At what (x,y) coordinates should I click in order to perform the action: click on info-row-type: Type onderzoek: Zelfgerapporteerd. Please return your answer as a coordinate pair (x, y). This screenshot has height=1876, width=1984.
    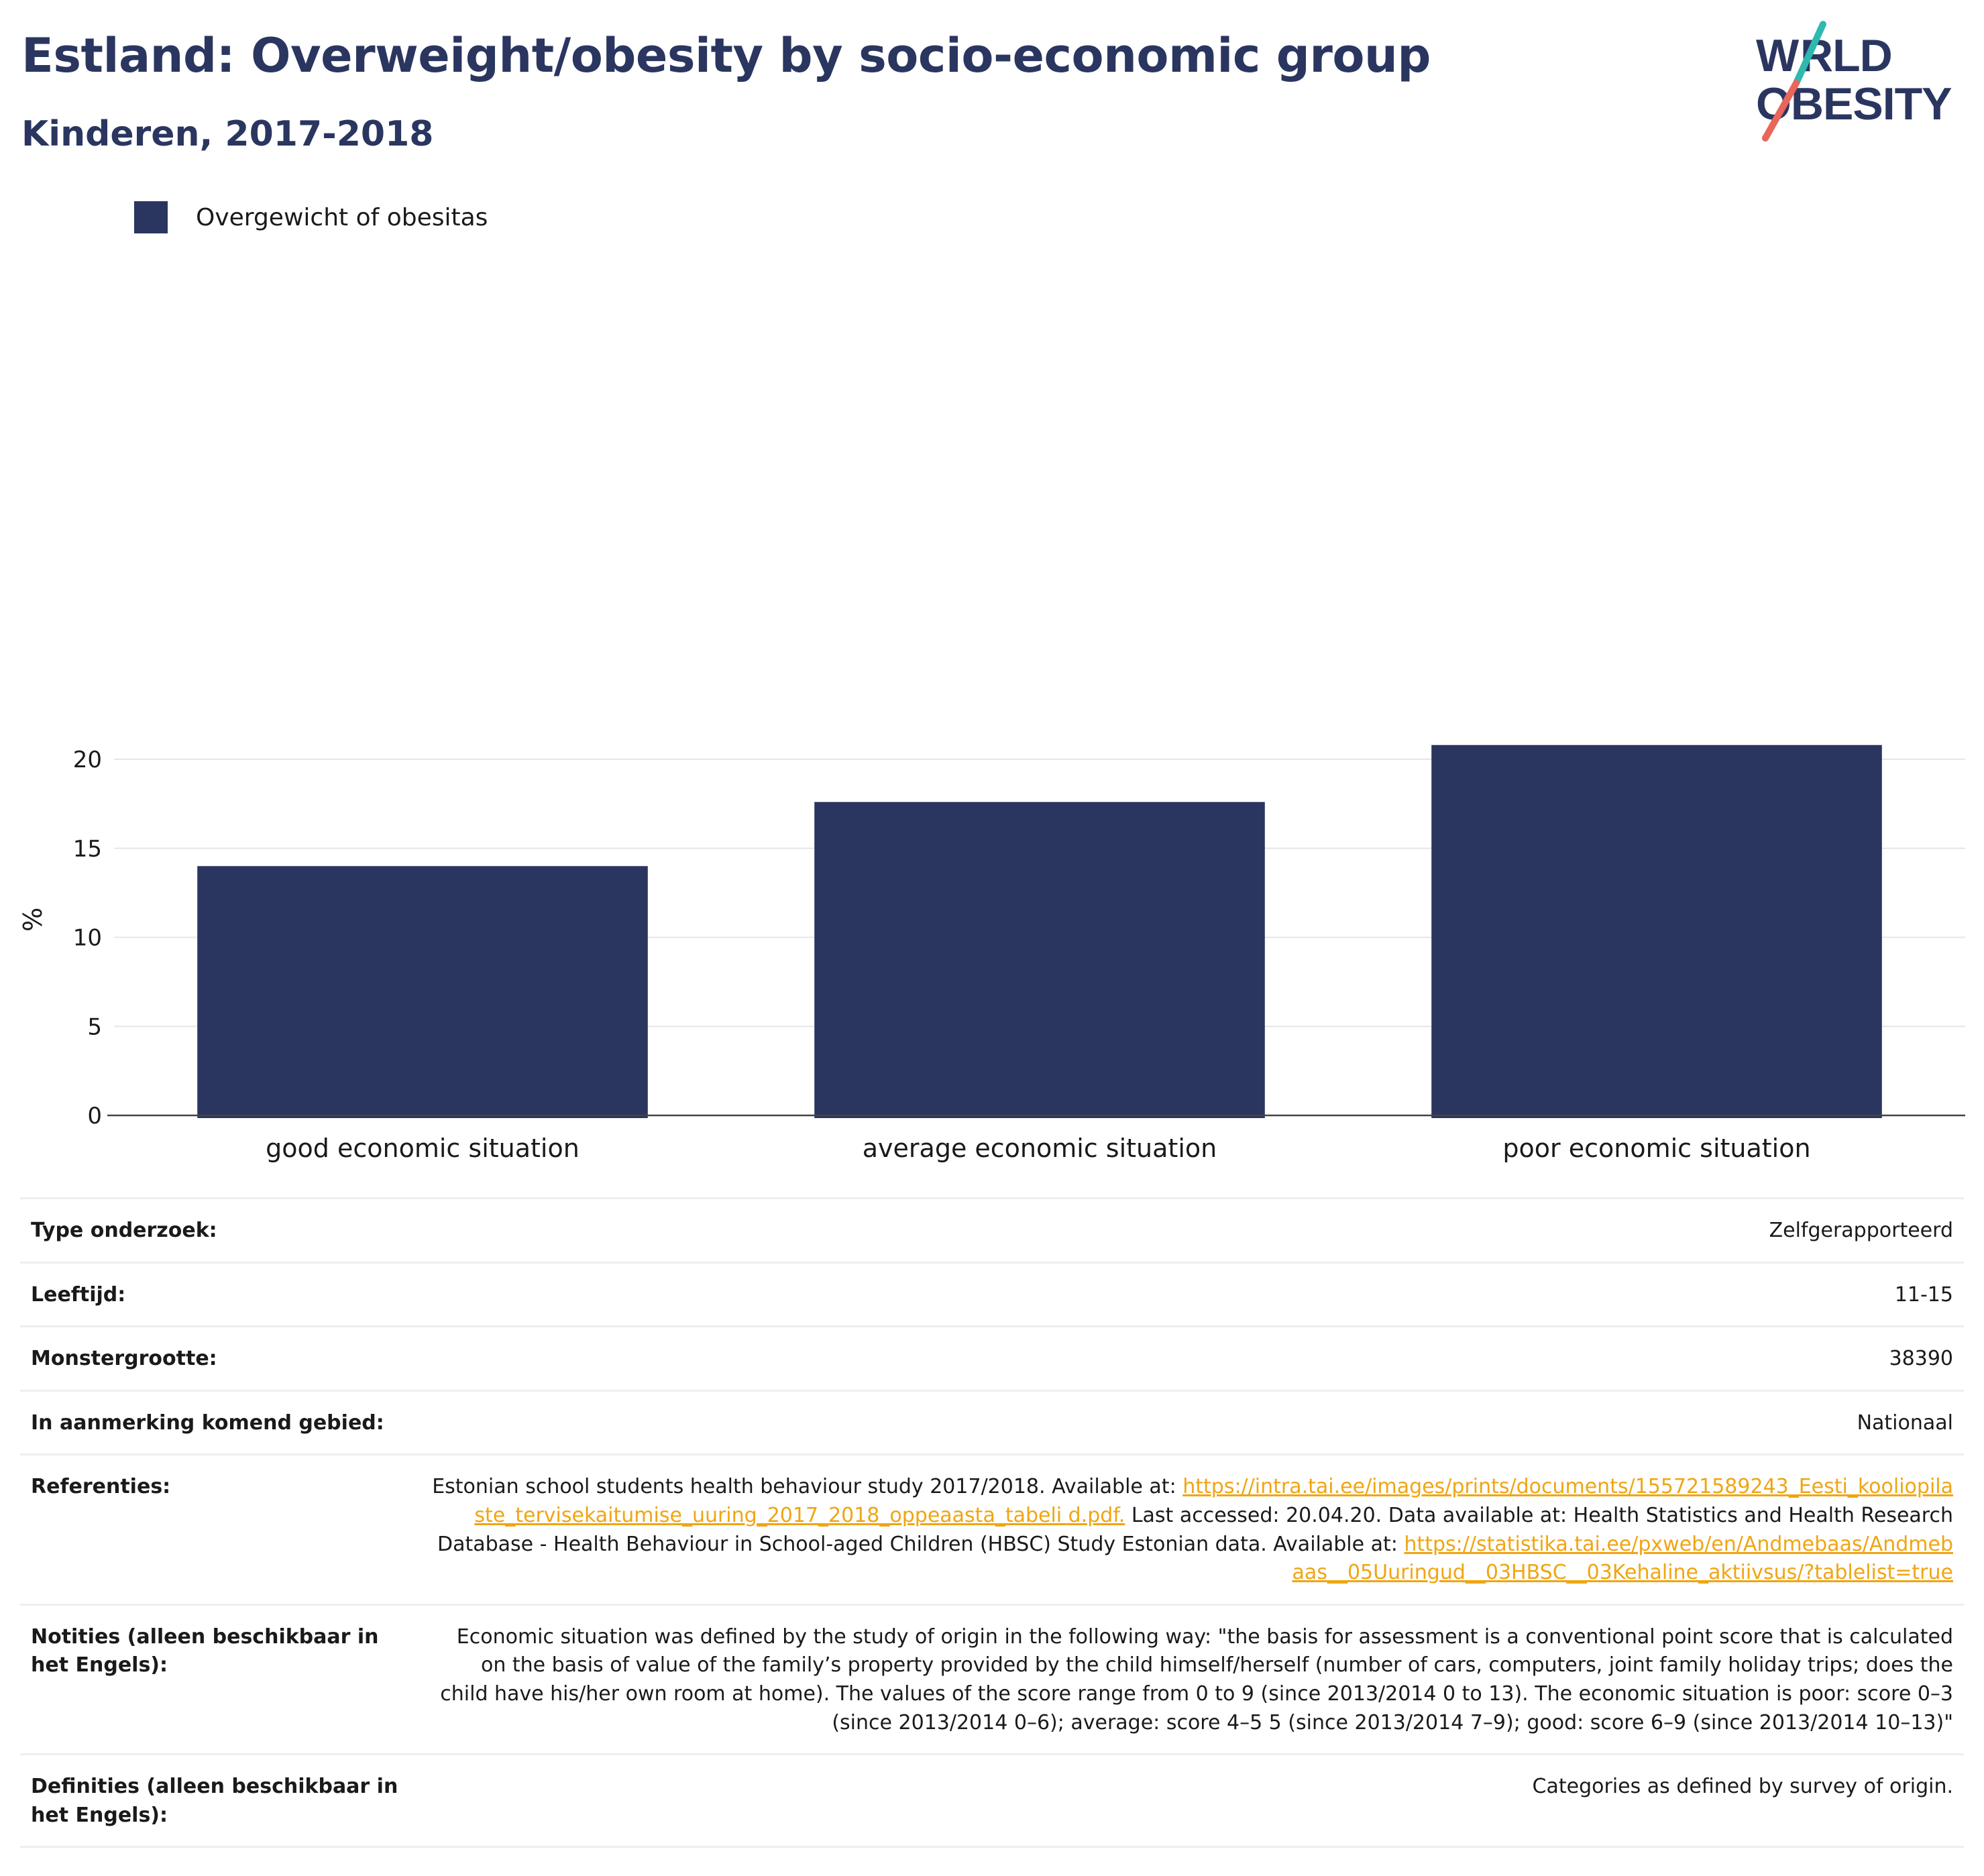
    Looking at the image, I should click on (992, 1230).